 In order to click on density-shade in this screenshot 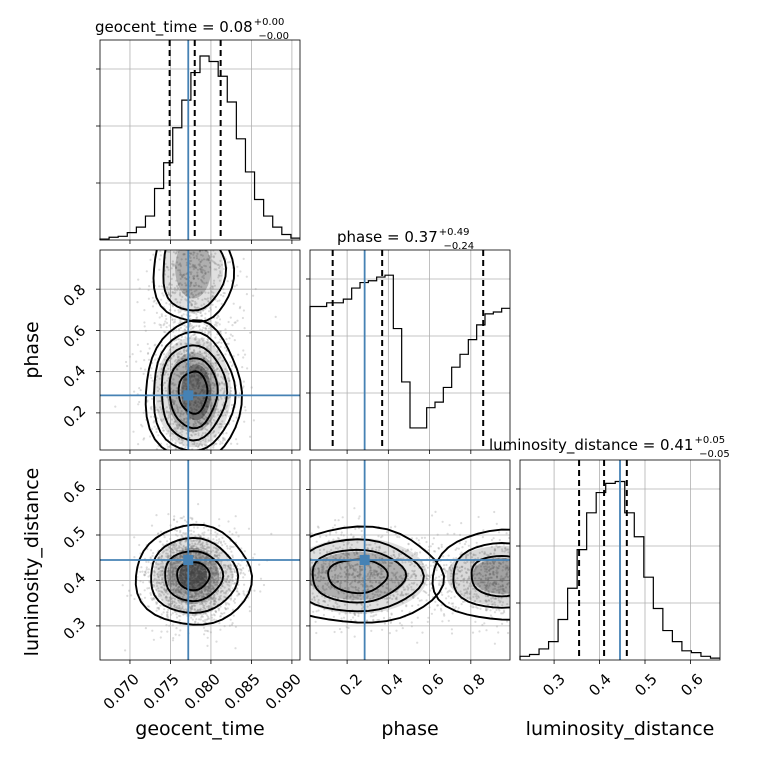, I will do `click(193, 274)`.